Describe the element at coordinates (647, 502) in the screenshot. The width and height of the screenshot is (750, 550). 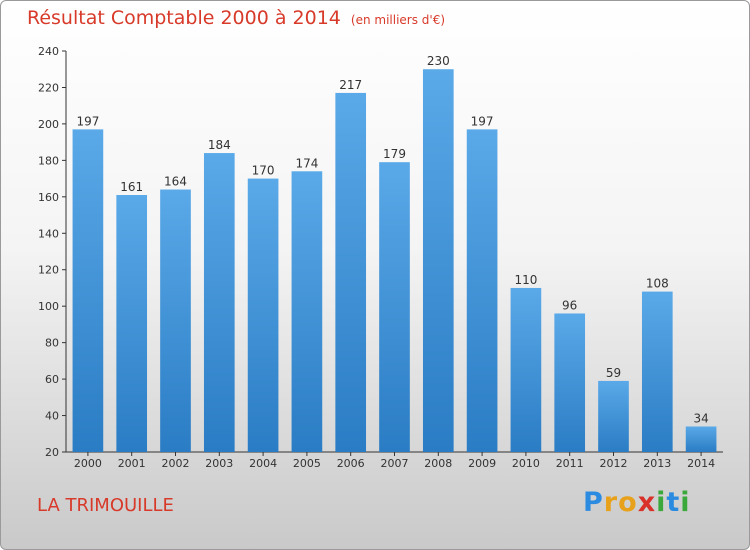
I see `logo-letter: x` at that location.